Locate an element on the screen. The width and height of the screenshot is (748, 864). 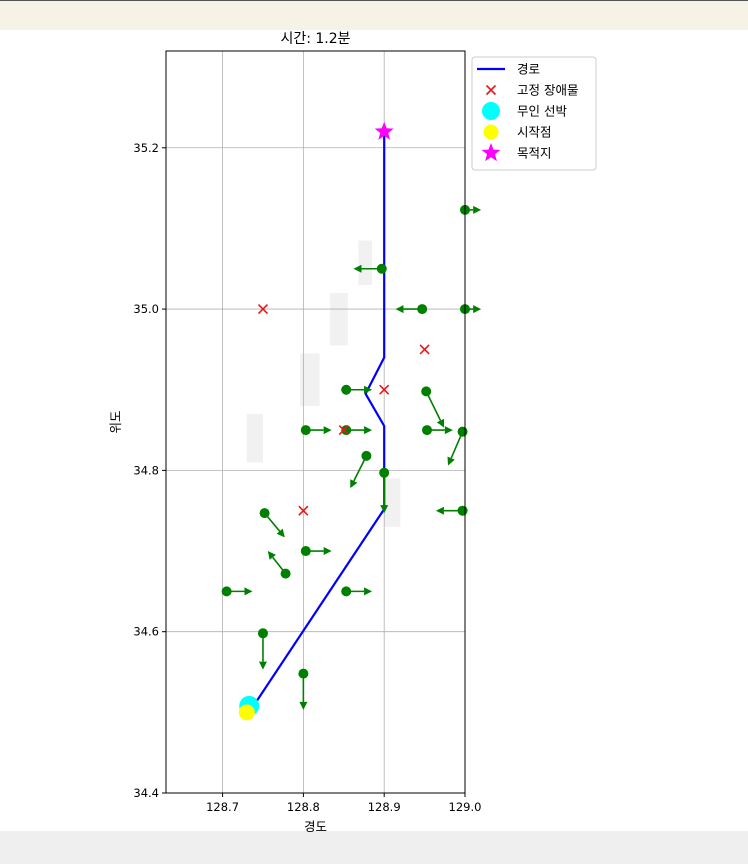
start-marker is located at coordinates (246, 712).